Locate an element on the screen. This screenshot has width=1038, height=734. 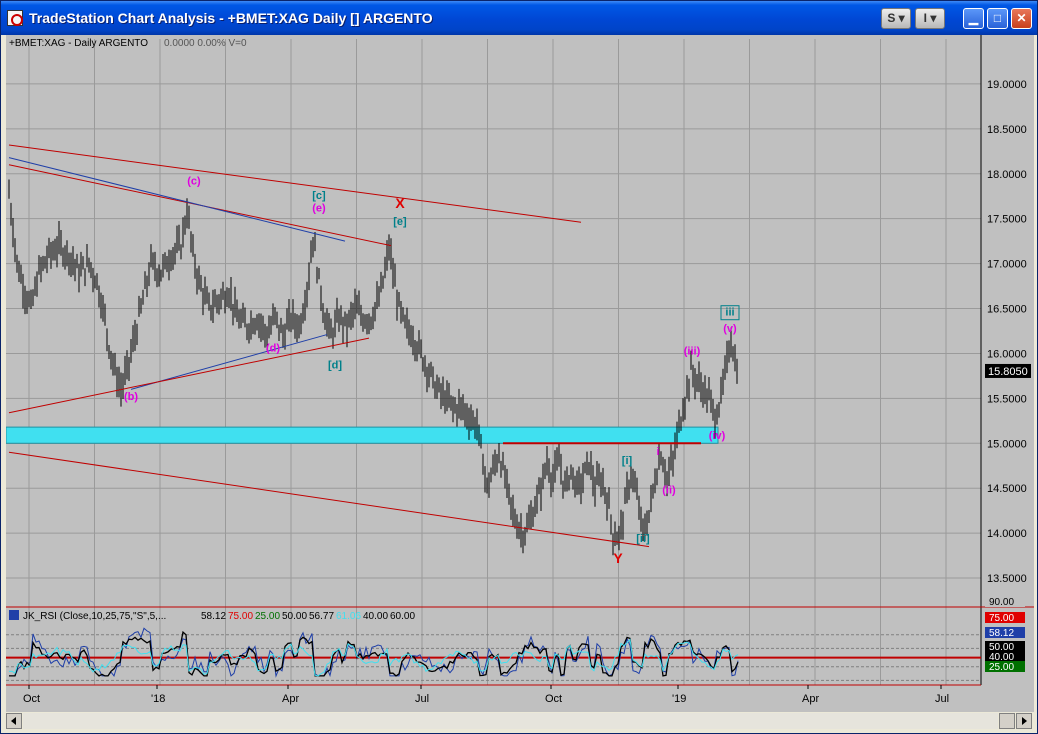
arrow-left-icon is located at coordinates (13, 721).